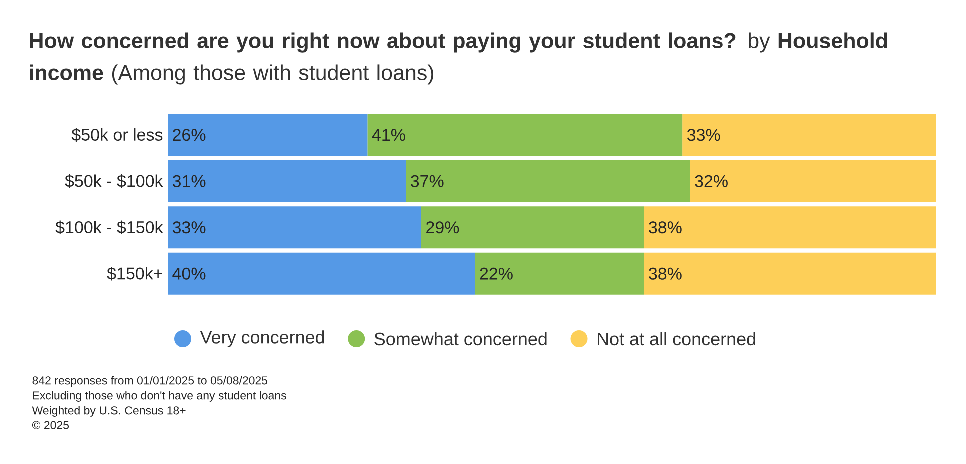 The height and width of the screenshot is (464, 966). I want to click on data-label: 29%, so click(443, 228).